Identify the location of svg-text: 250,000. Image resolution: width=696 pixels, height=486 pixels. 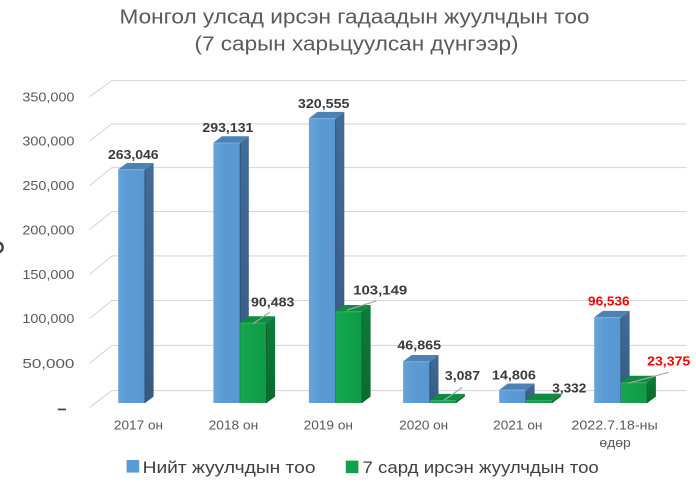
(48, 185).